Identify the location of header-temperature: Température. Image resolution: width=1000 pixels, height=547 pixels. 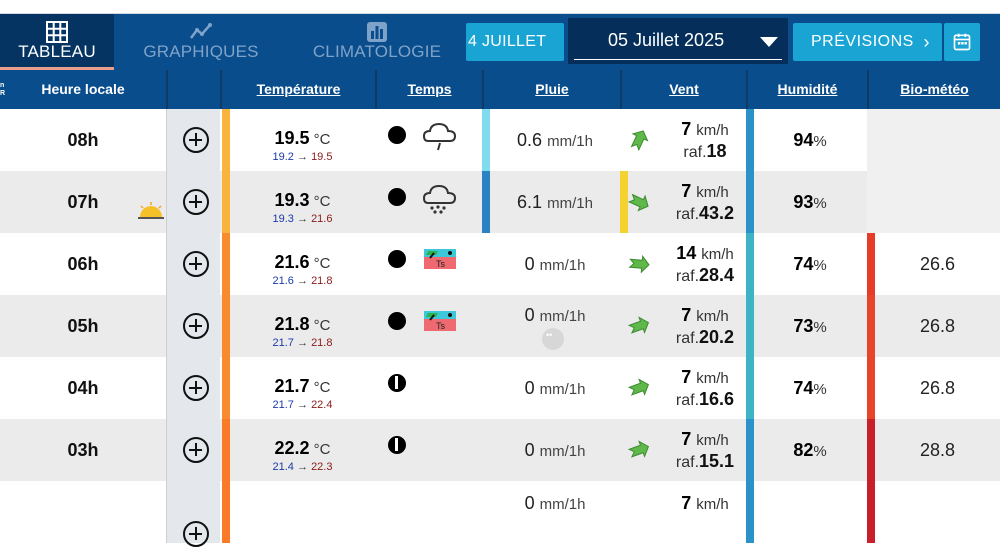
(298, 89).